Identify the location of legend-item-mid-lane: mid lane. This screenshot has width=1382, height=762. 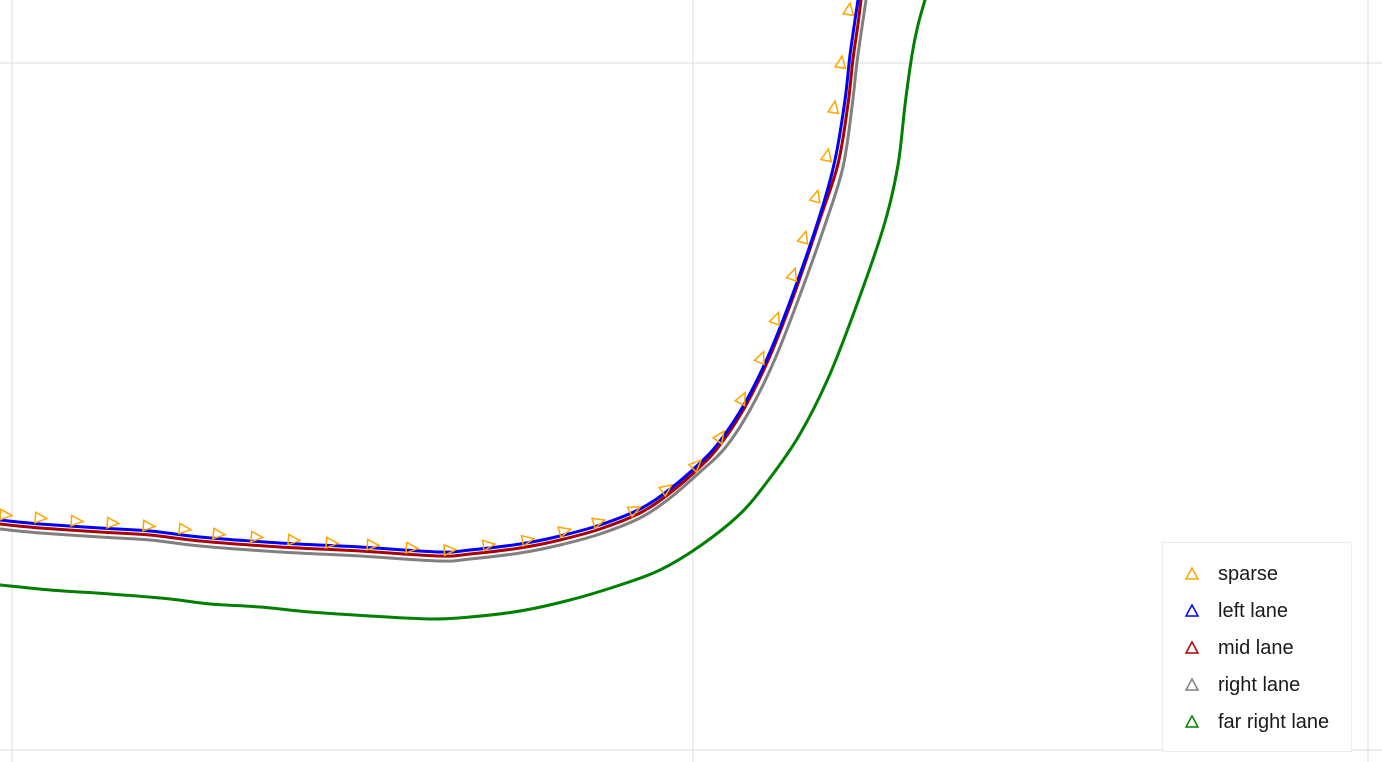
(1238, 648).